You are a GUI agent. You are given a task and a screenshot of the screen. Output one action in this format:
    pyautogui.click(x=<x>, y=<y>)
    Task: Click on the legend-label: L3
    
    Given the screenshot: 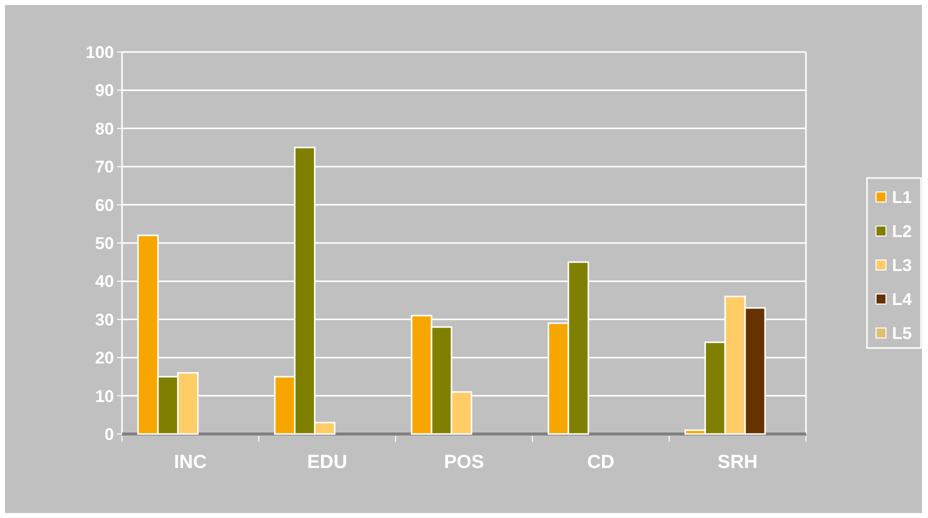 What is the action you would take?
    pyautogui.click(x=902, y=265)
    